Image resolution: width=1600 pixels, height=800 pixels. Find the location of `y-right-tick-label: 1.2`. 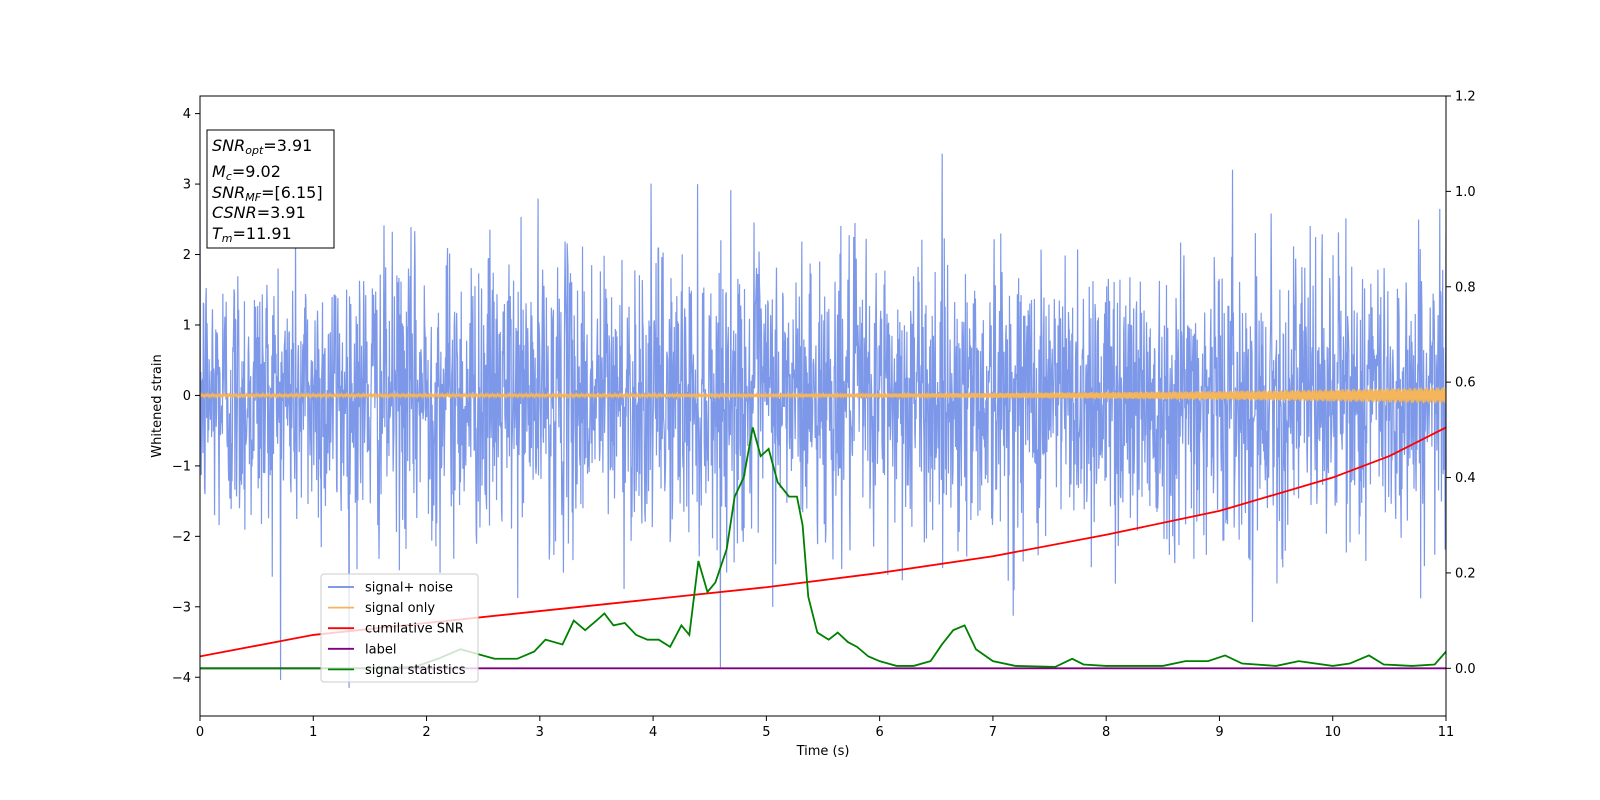

y-right-tick-label: 1.2 is located at coordinates (1465, 97).